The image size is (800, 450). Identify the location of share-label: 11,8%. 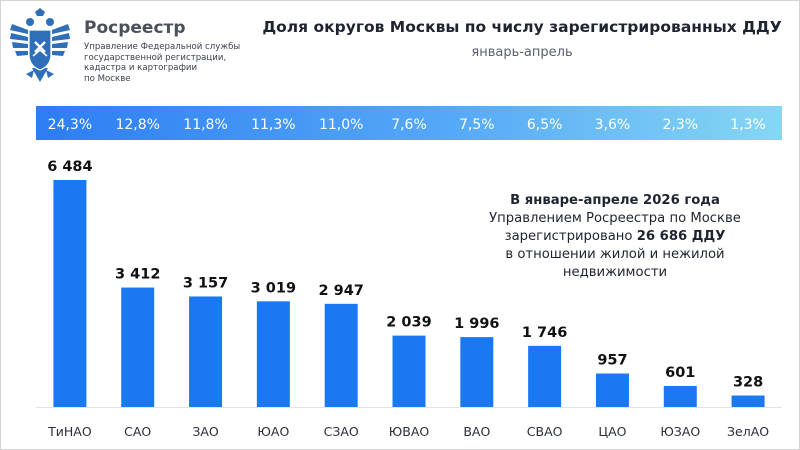
(205, 125).